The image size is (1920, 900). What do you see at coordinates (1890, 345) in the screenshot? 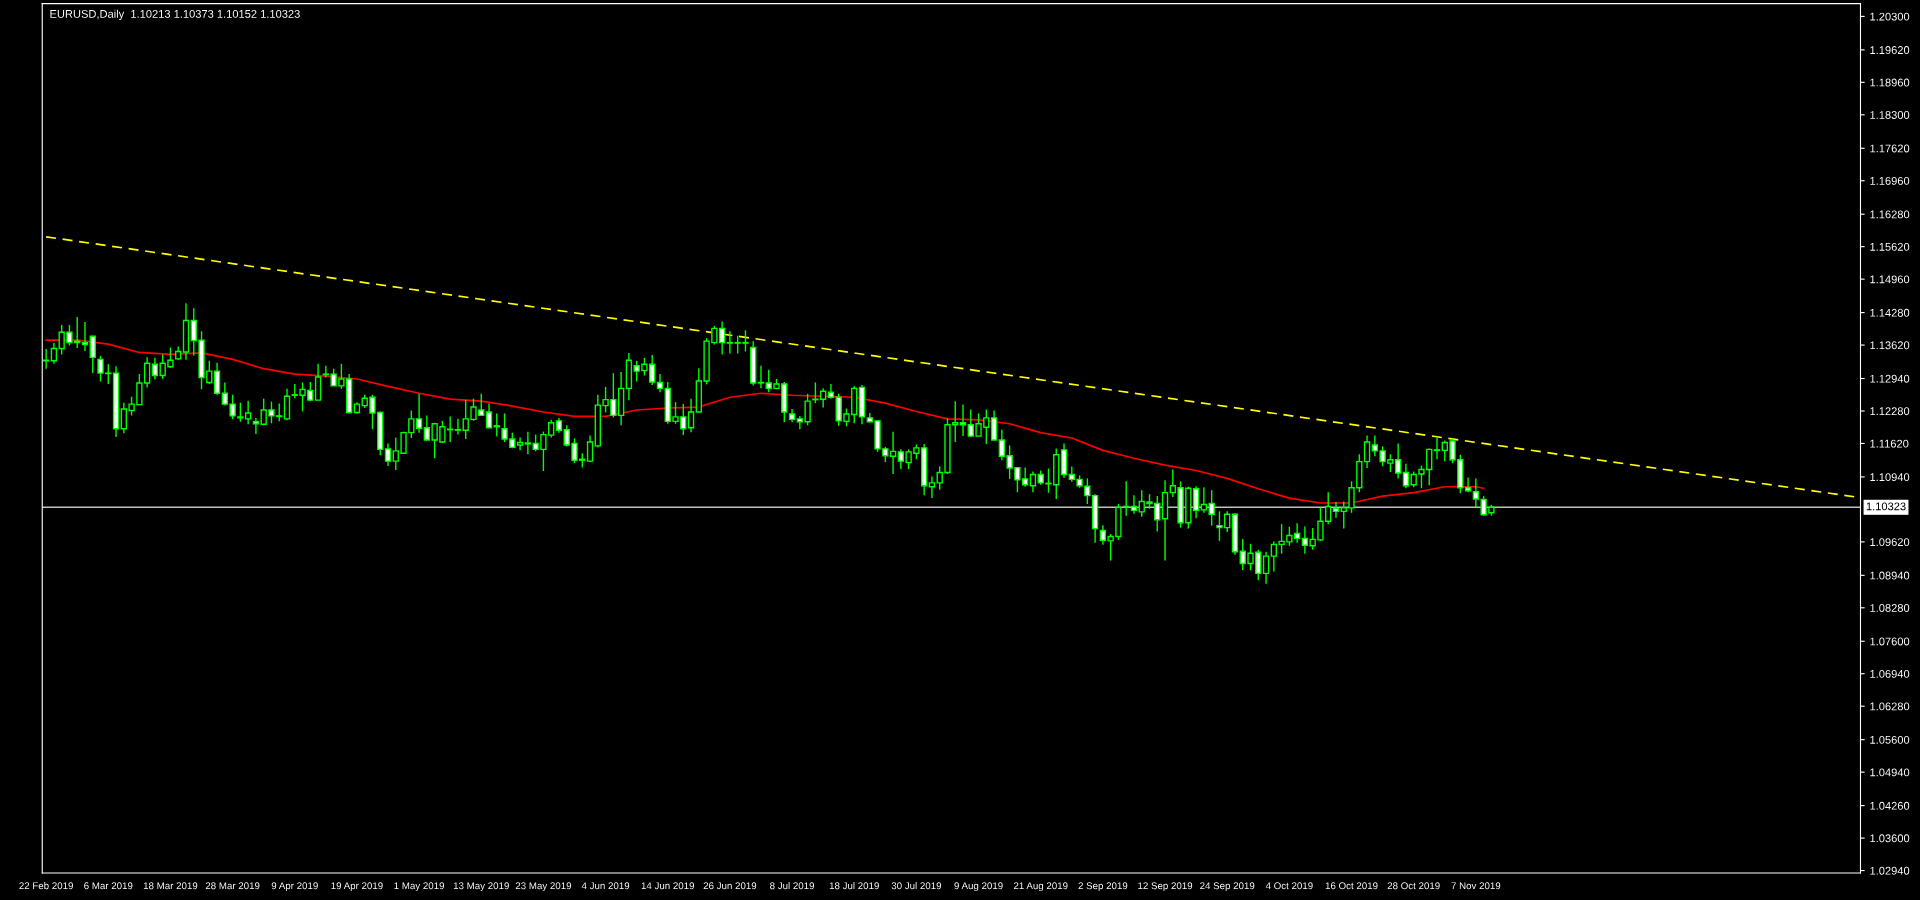
I see `y-tick-label: 1.13620` at bounding box center [1890, 345].